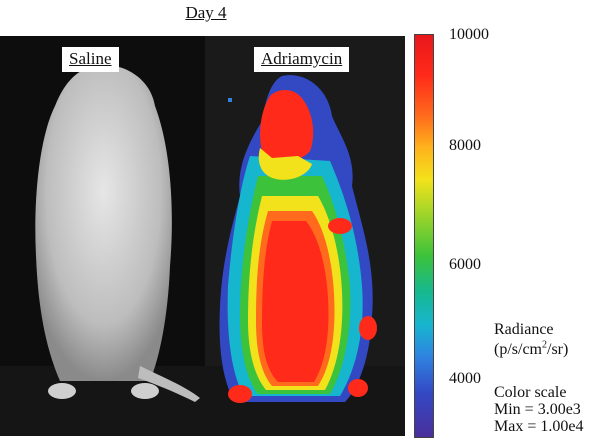  I want to click on color-scale-min: Min = 3.00e3, so click(537, 409).